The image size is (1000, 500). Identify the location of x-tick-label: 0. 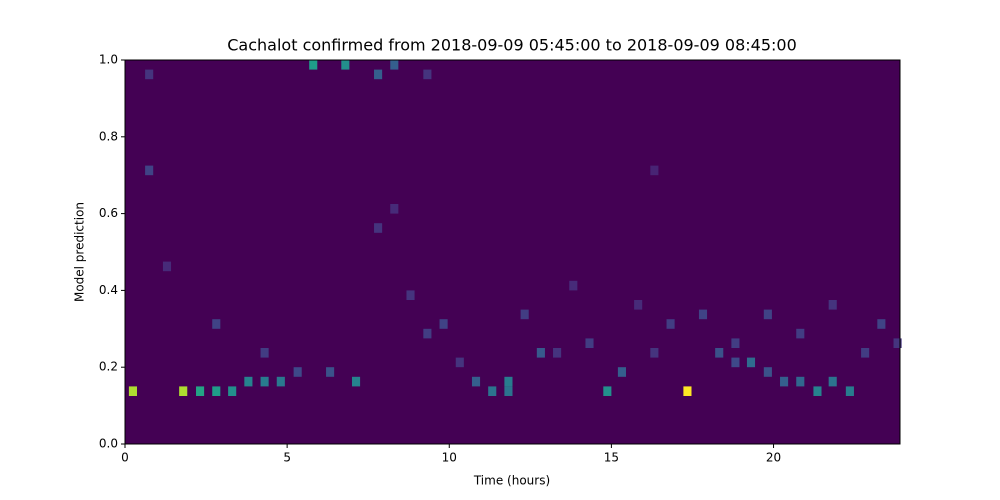
(125, 458).